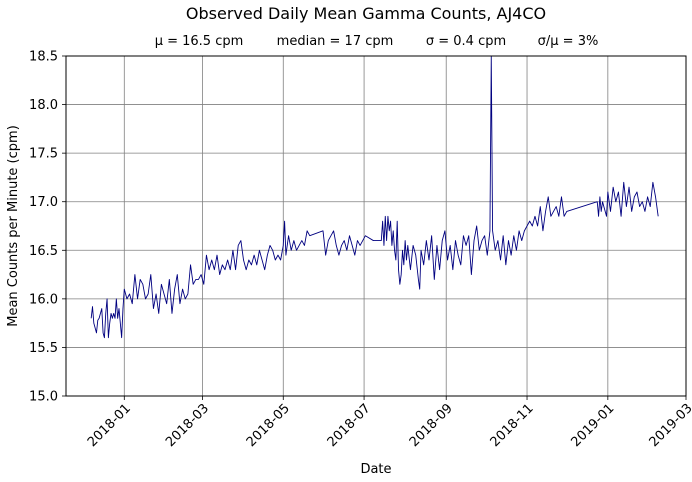  I want to click on x-tick-label: 2018-07, so click(349, 425).